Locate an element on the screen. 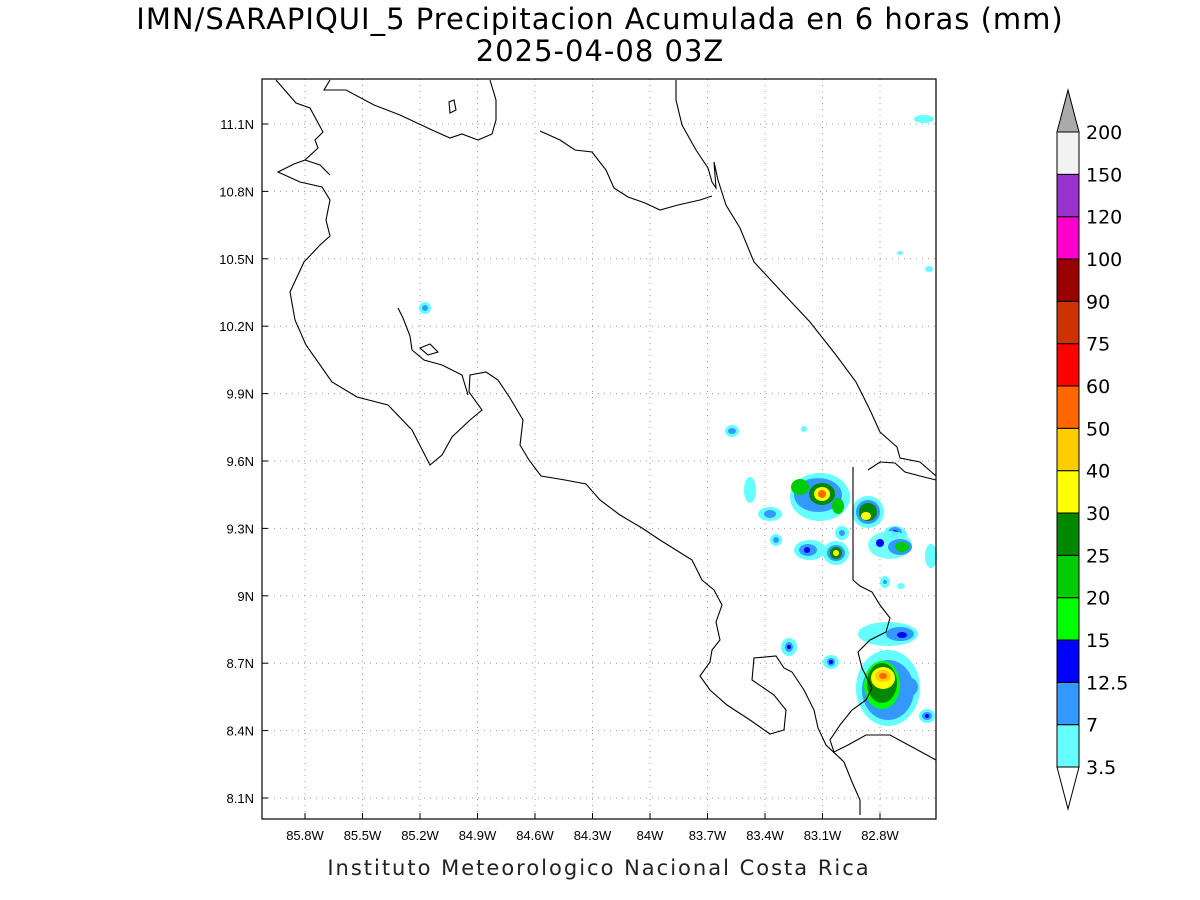 The width and height of the screenshot is (1200, 900). colorbar-label: 200 is located at coordinates (1104, 133).